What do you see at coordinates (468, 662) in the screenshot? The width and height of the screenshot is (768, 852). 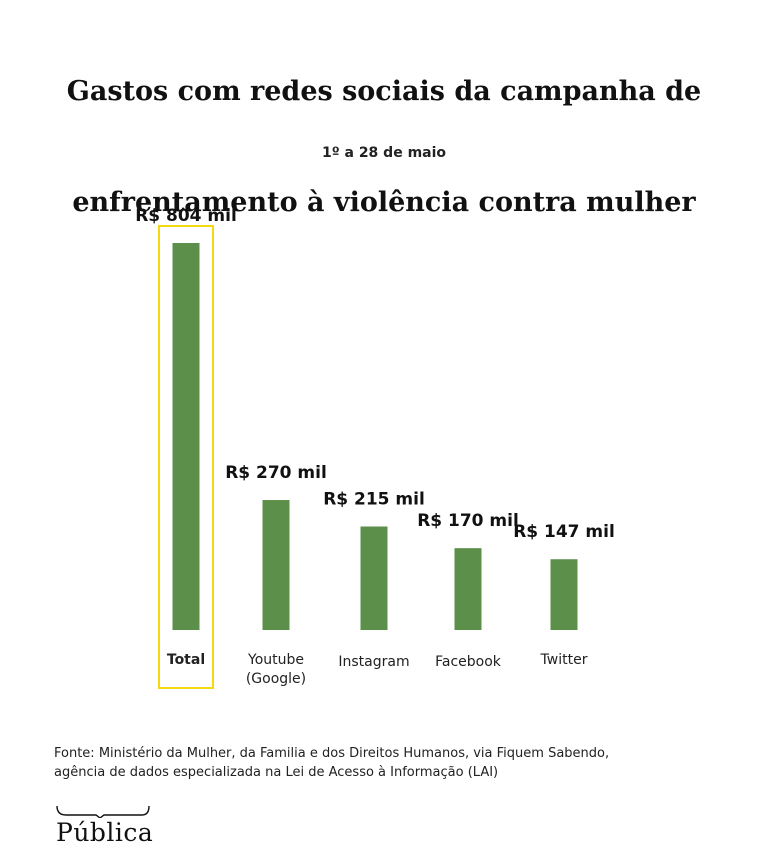 I see `category-label-facebook: Facebook` at bounding box center [468, 662].